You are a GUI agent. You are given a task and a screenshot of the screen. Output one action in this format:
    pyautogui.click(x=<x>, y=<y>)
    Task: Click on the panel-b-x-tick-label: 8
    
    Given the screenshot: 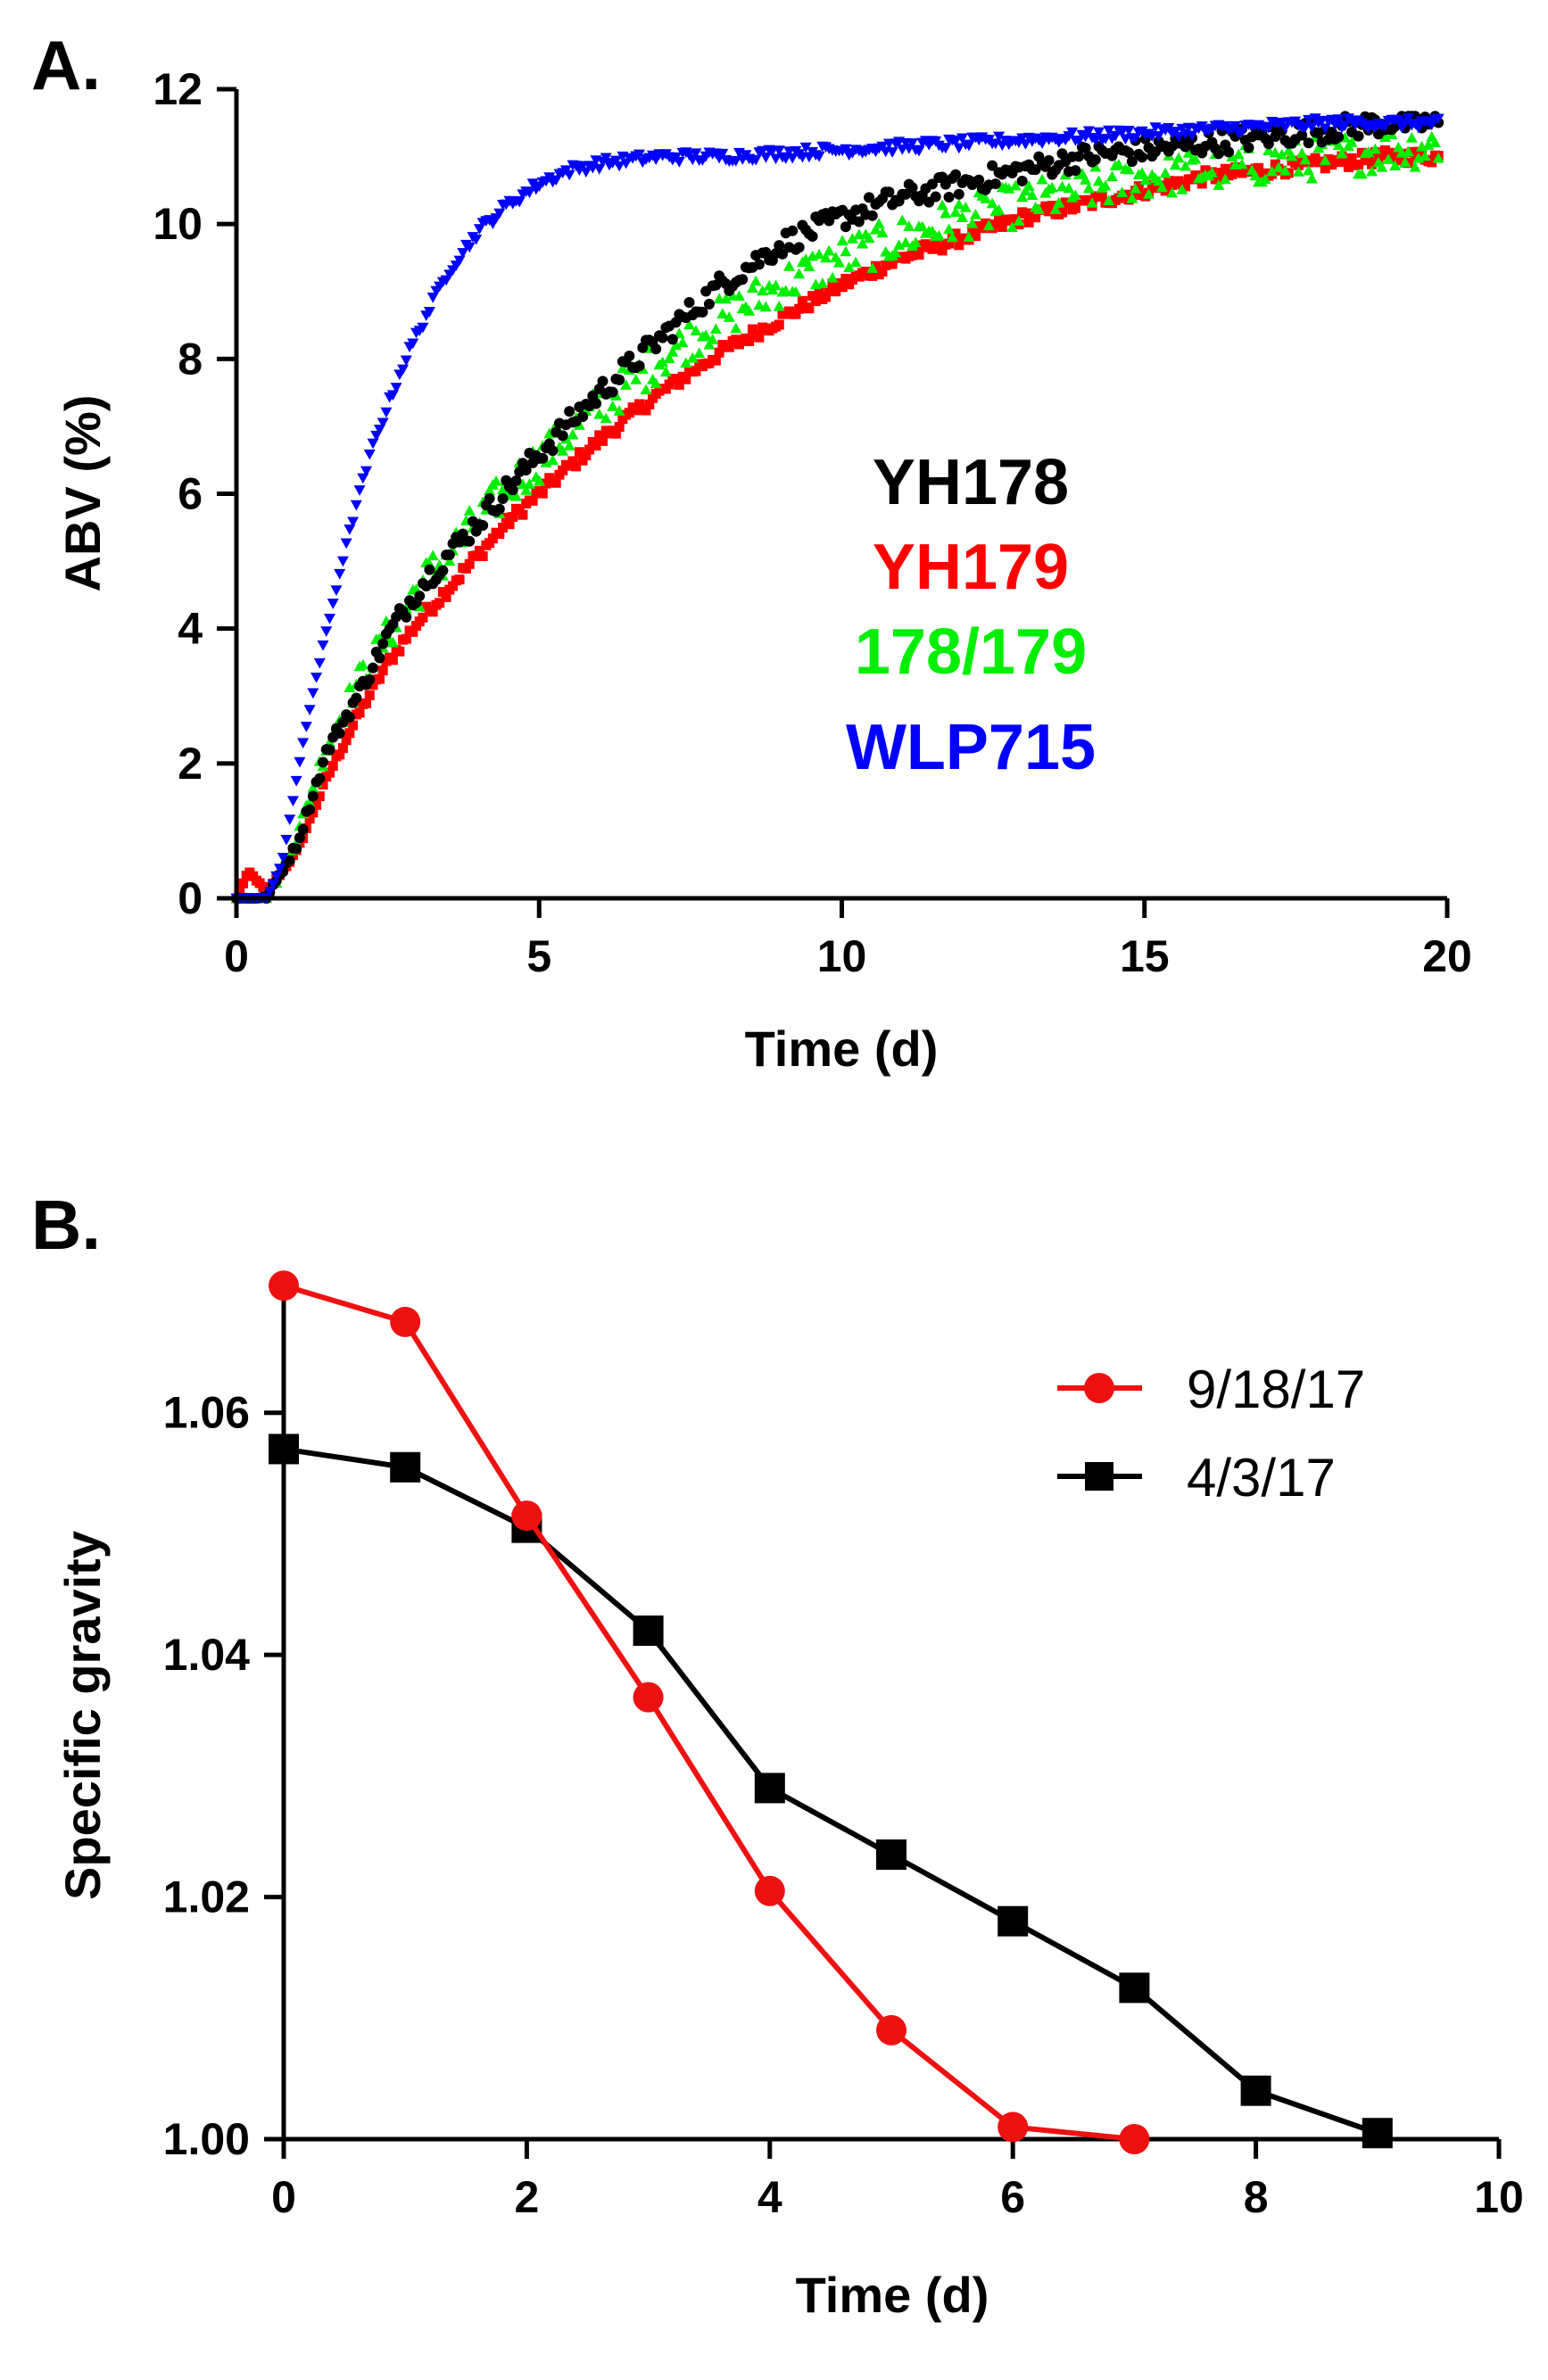 What is the action you would take?
    pyautogui.click(x=1256, y=2197)
    